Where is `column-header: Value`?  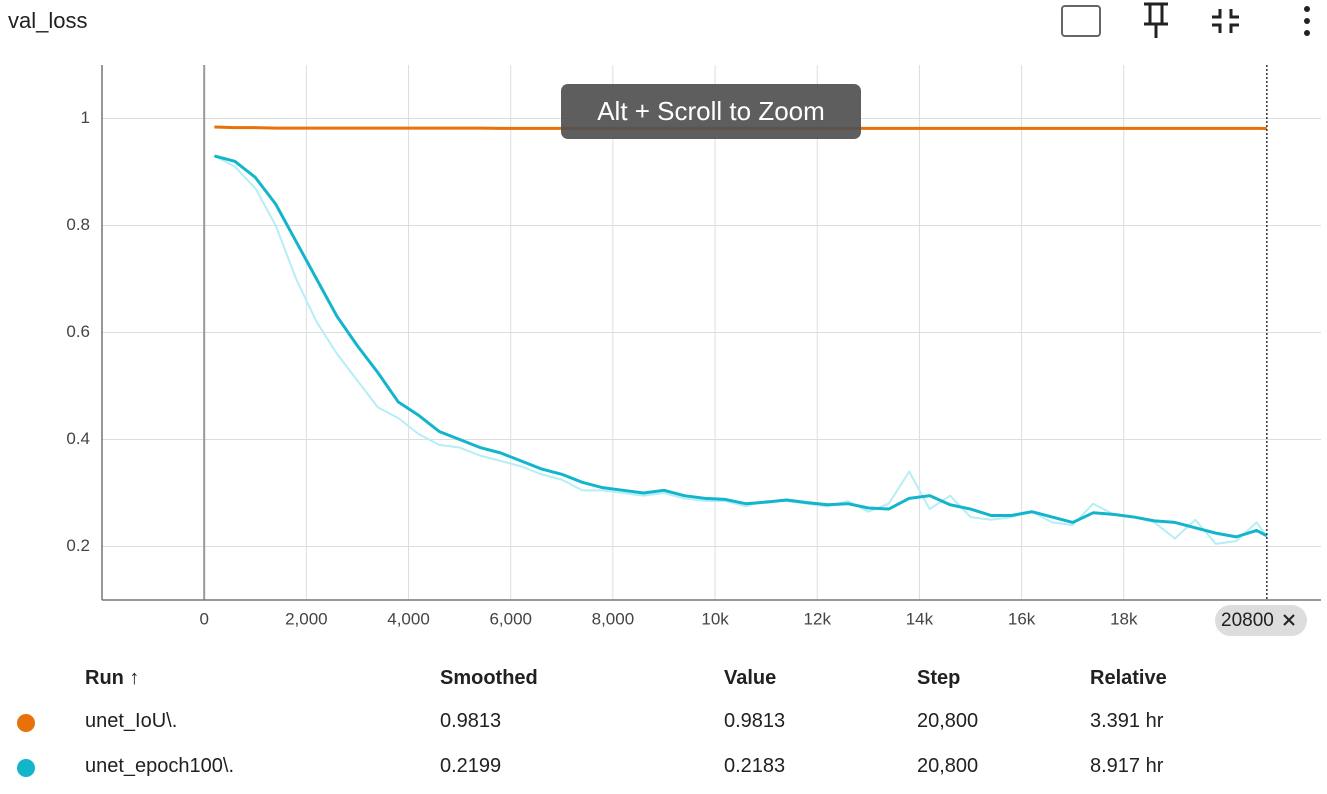
column-header: Value is located at coordinates (750, 678).